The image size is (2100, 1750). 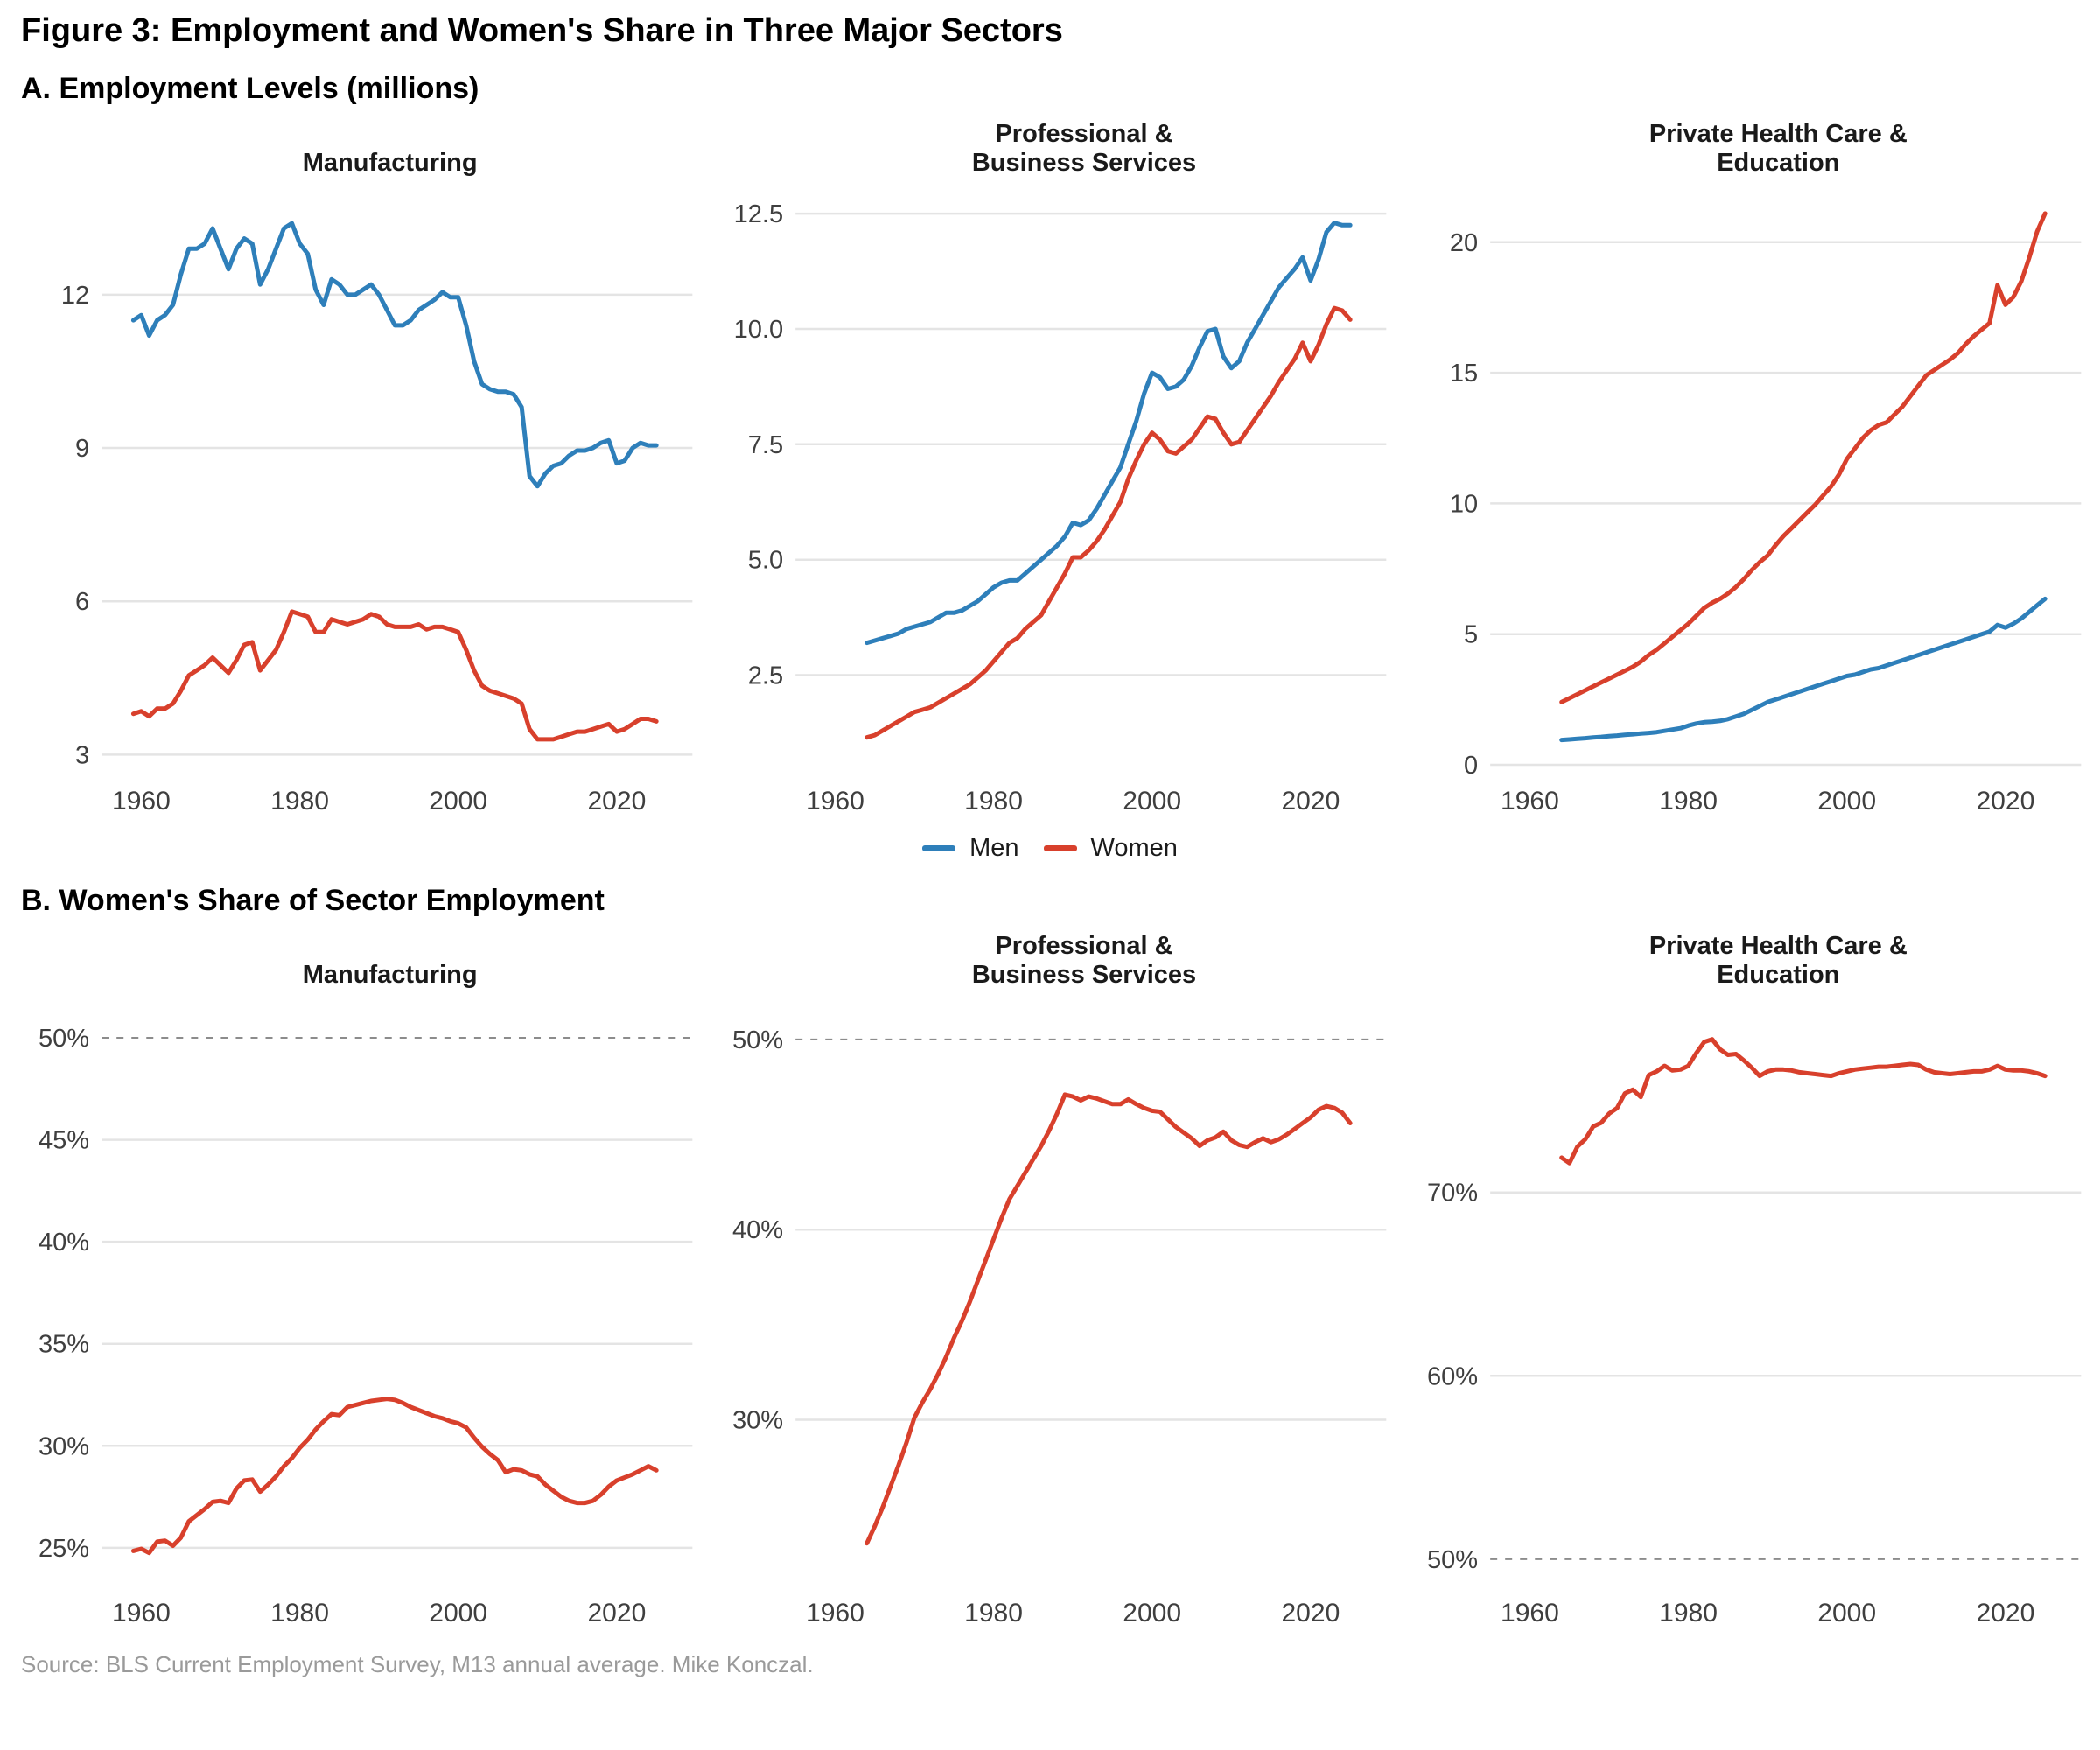 I want to click on y-tick-label: 5.0, so click(x=765, y=561).